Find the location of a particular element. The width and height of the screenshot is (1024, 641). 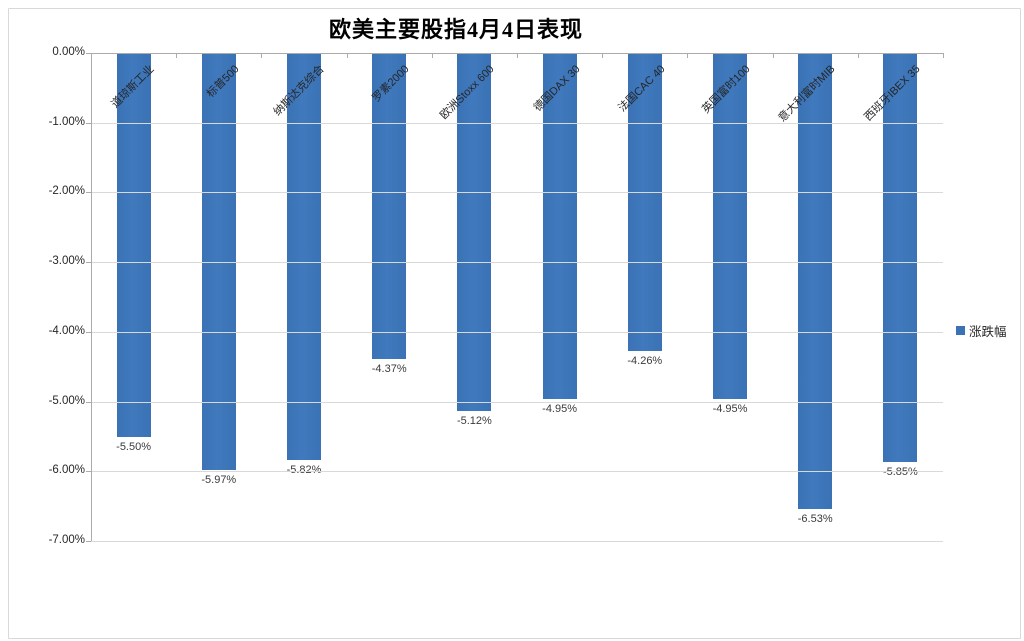

bar-value-label: -5.50% is located at coordinates (134, 447).